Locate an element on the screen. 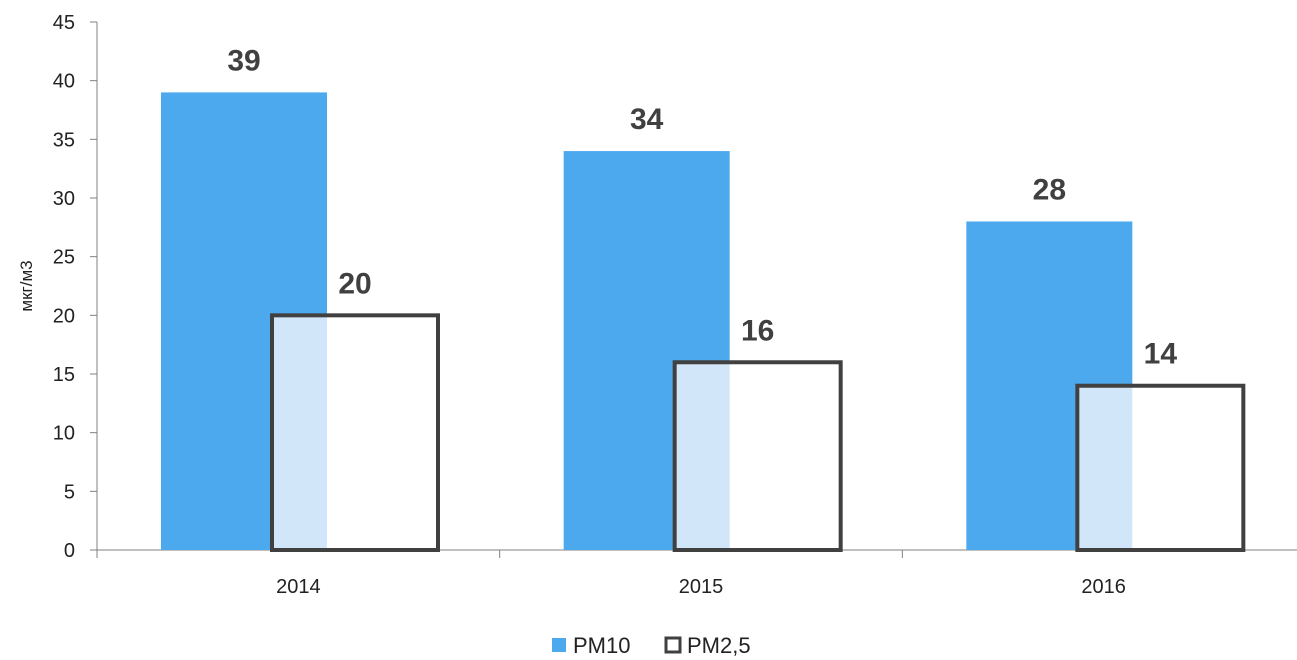  x-tick-label: 2015 is located at coordinates (701, 587).